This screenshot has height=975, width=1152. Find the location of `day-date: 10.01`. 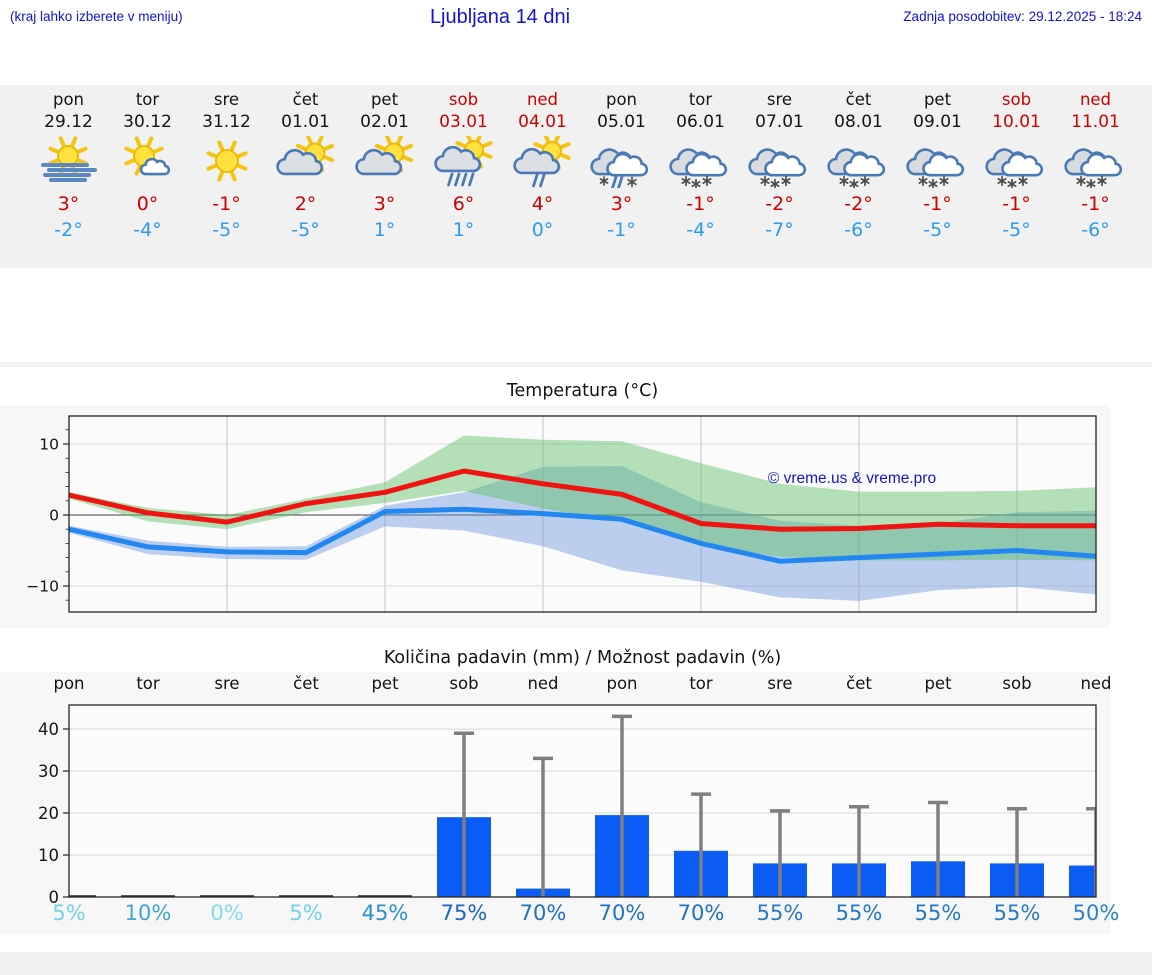

day-date: 10.01 is located at coordinates (1016, 122).